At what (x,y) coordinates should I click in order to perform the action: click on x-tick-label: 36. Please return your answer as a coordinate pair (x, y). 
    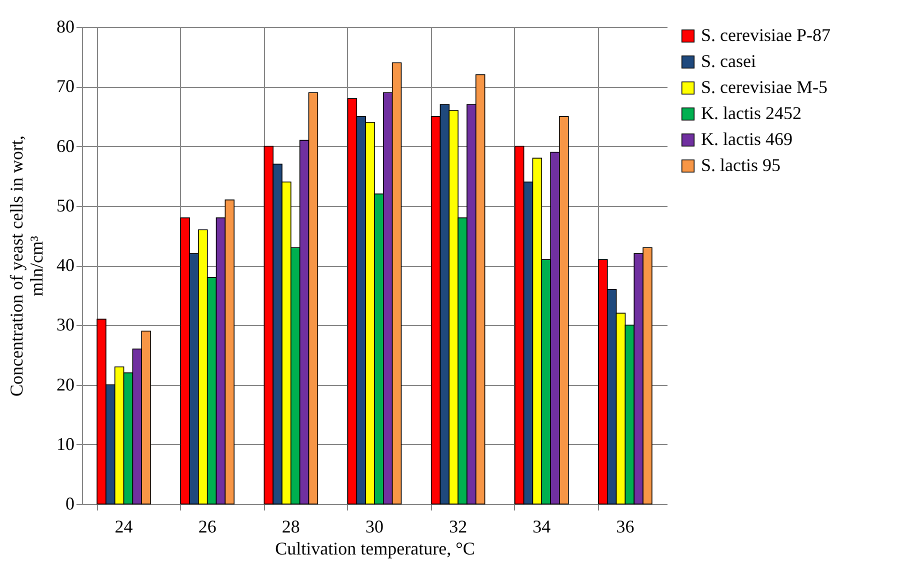
    Looking at the image, I should click on (625, 526).